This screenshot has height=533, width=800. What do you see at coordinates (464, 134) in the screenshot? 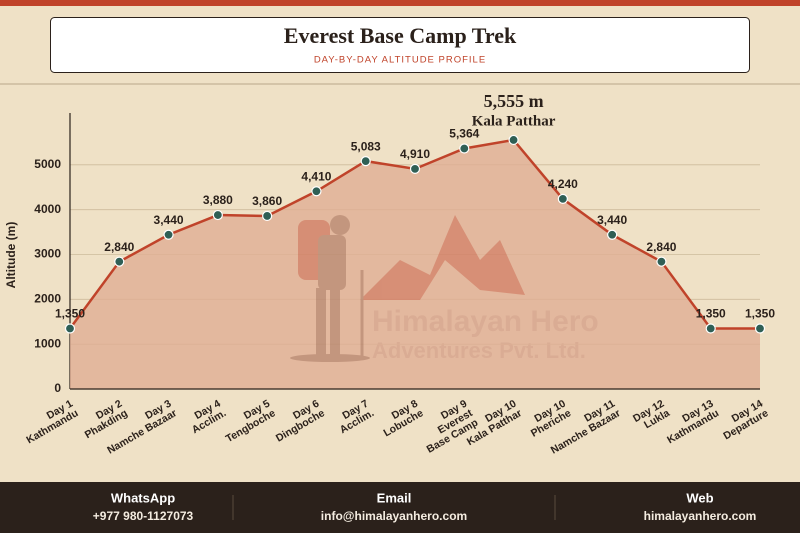
I see `data-label: 5,364` at bounding box center [464, 134].